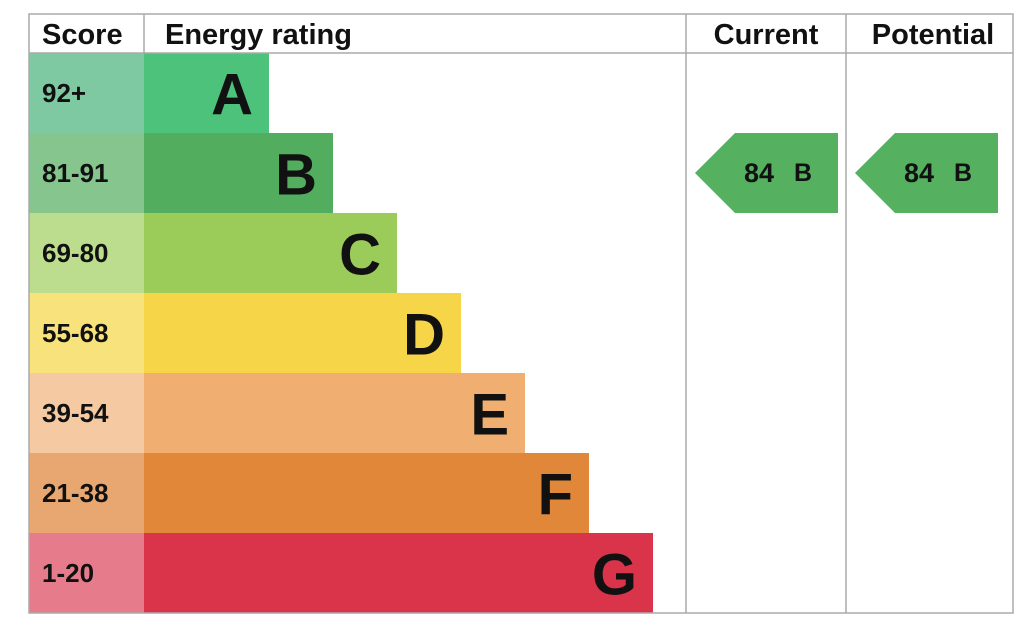 This screenshot has width=1024, height=625. Describe the element at coordinates (424, 335) in the screenshot. I see `band-letter: D` at that location.